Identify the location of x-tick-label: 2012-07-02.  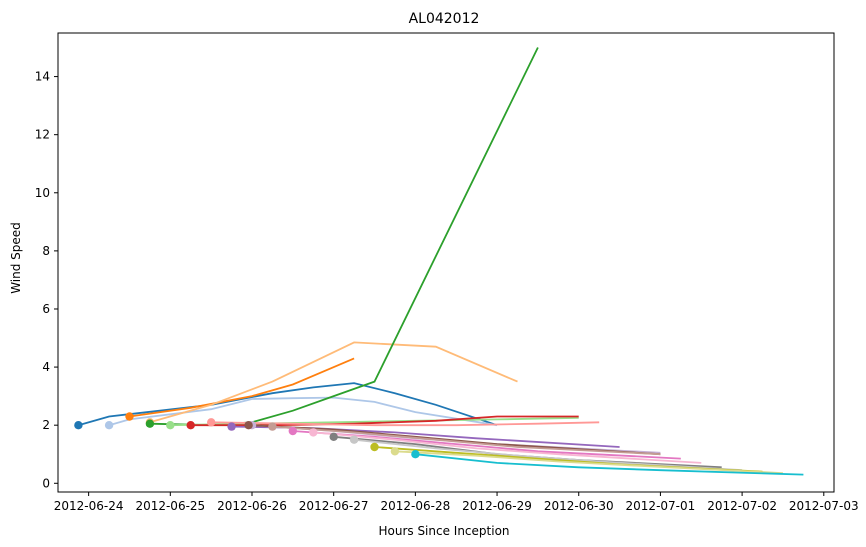
(742, 506).